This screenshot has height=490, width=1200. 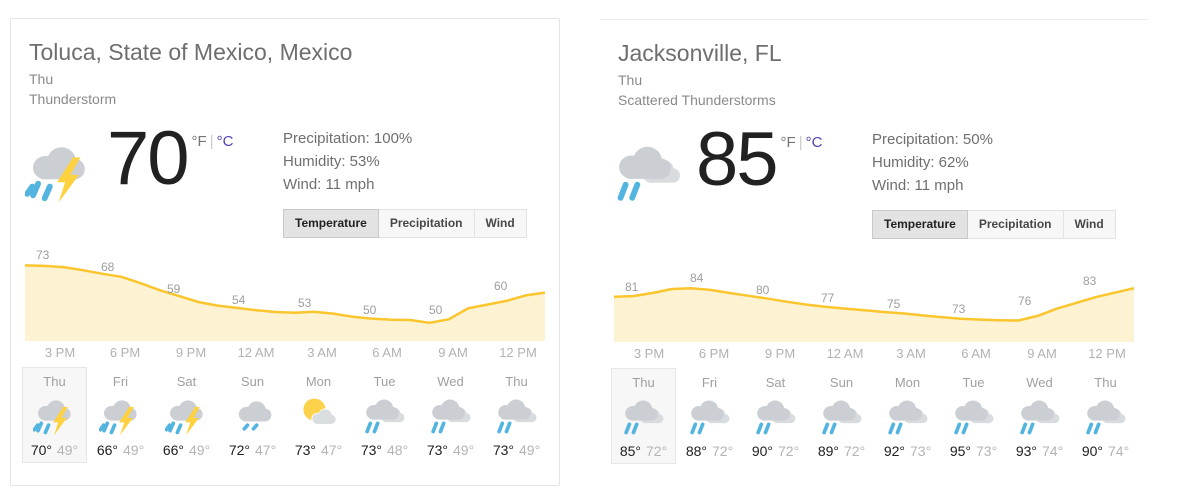 What do you see at coordinates (384, 415) in the screenshot?
I see `forecast-day-tue: Tue 73° 48°` at bounding box center [384, 415].